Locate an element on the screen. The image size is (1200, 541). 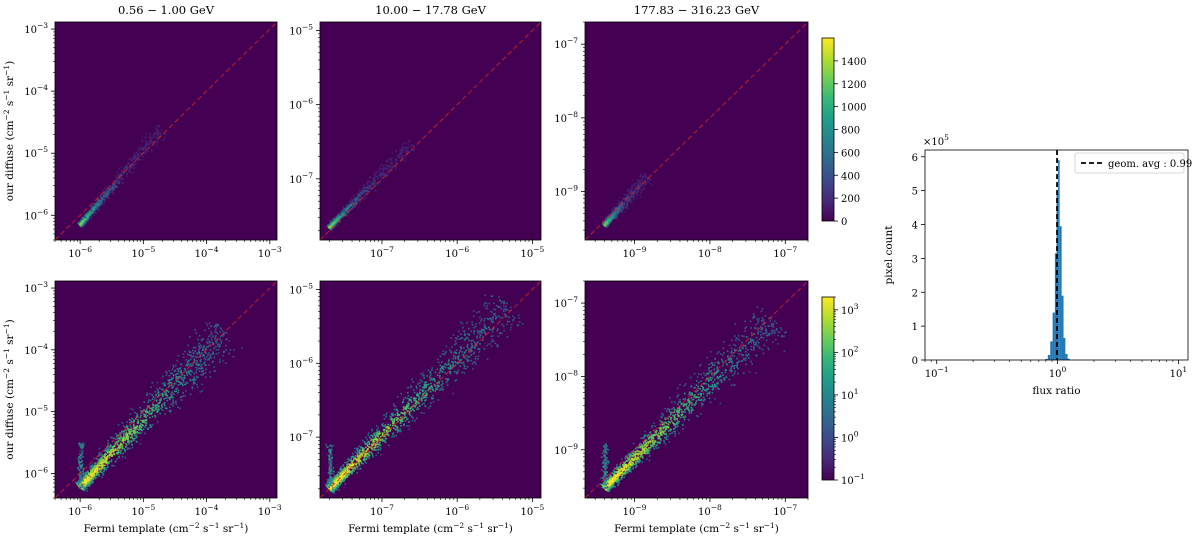
y-tick-label: 10−9 is located at coordinates (566, 191).